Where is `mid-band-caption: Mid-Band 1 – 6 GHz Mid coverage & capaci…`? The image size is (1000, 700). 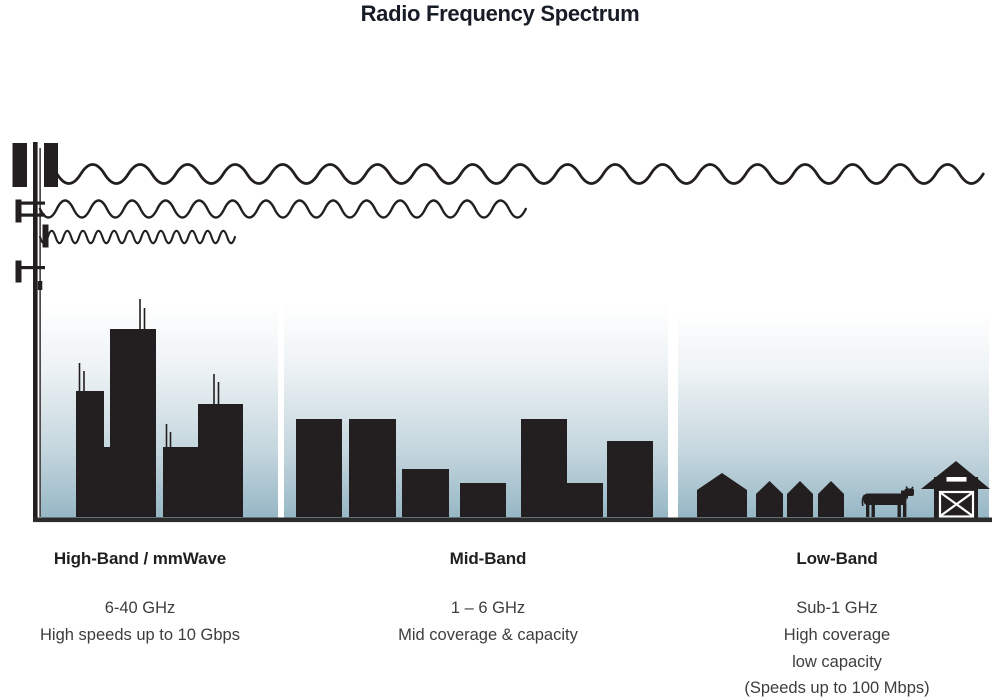 mid-band-caption: Mid-Band 1 – 6 GHz Mid coverage & capaci… is located at coordinates (488, 599).